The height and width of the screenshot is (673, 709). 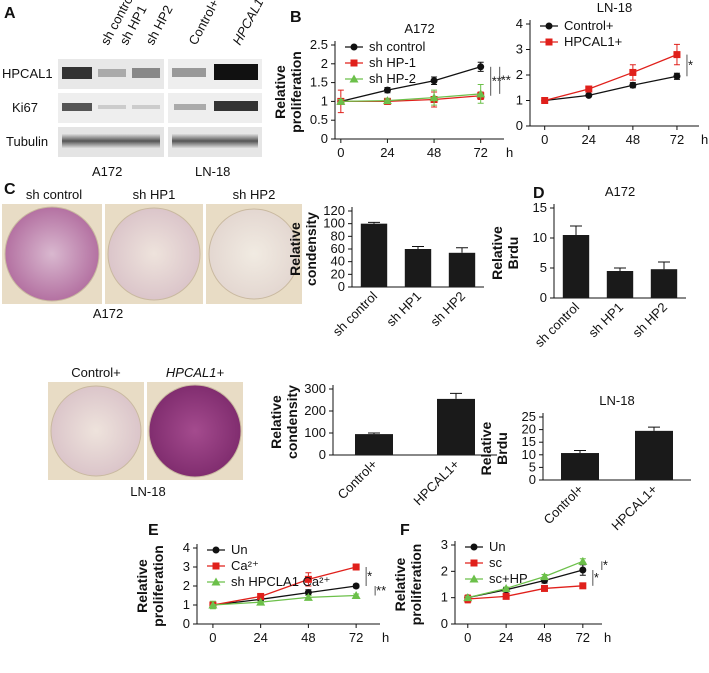 I want to click on y-tick-label: 60, so click(x=338, y=248).